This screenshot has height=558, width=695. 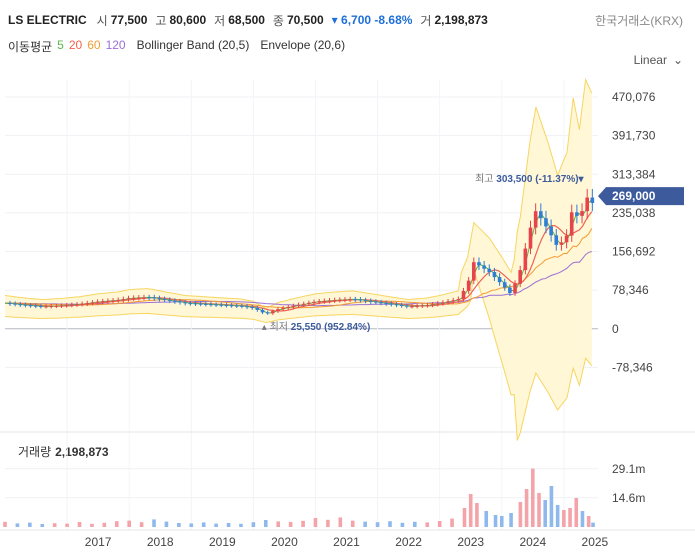 I want to click on x-tick-label: 2023, so click(x=470, y=542).